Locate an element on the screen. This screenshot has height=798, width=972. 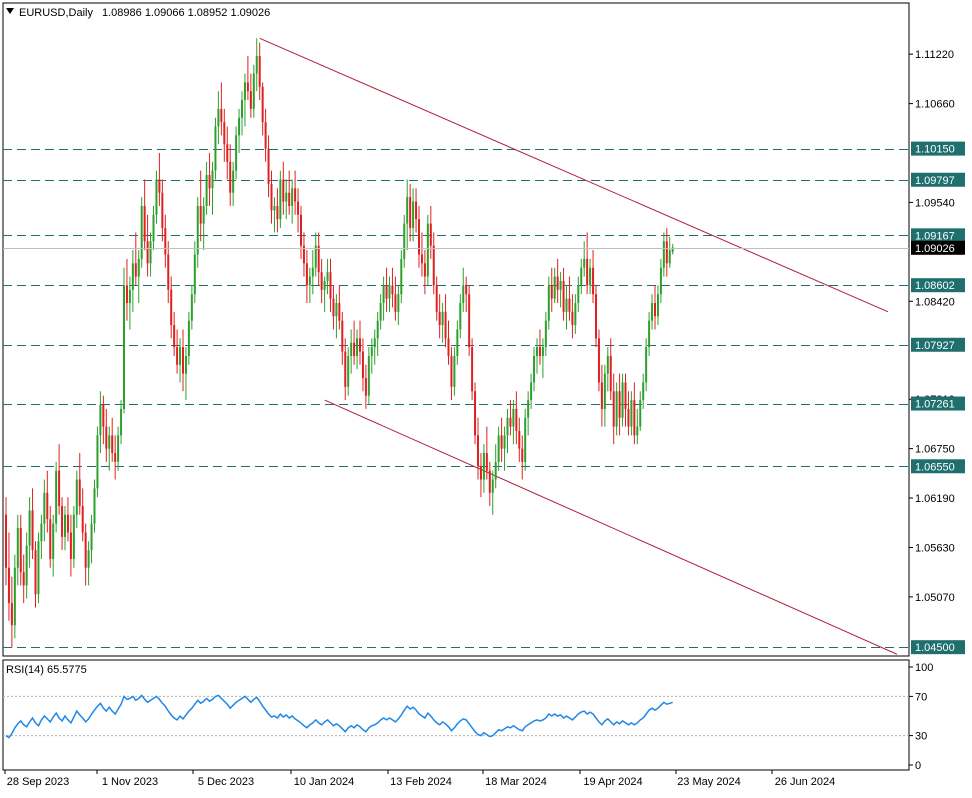
rsi-panel: 100 70 30 0 is located at coordinates (468, 717).